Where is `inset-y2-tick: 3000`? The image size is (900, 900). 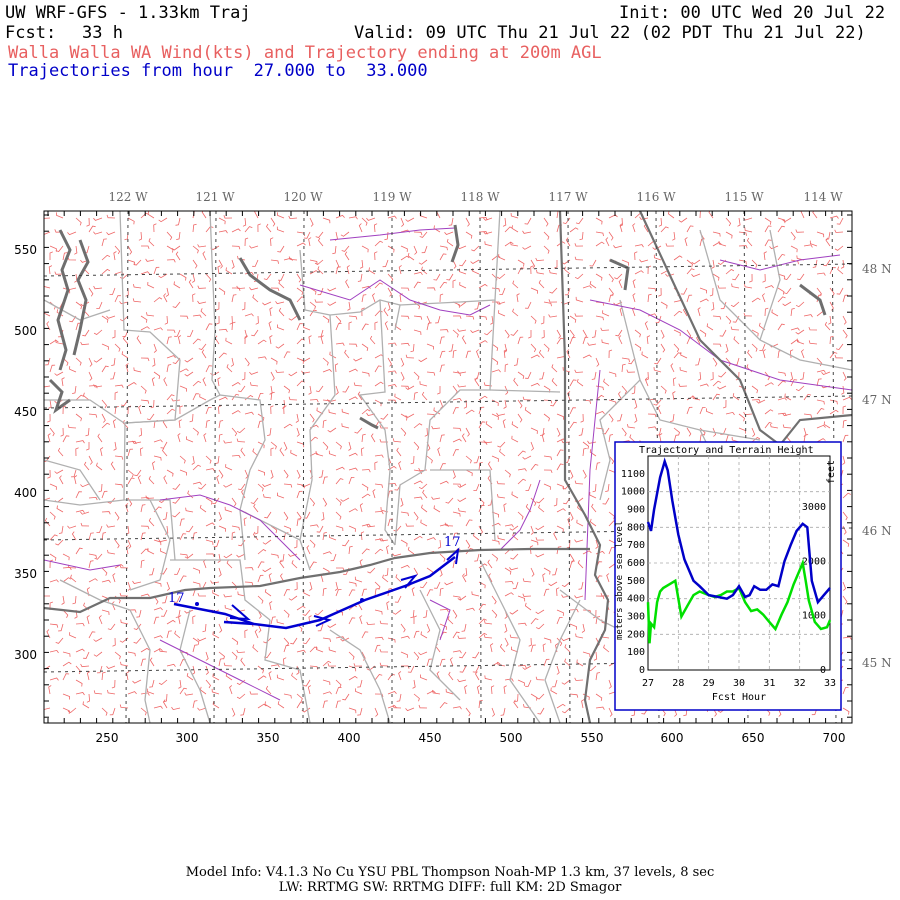
inset-y2-tick: 3000 is located at coordinates (814, 507).